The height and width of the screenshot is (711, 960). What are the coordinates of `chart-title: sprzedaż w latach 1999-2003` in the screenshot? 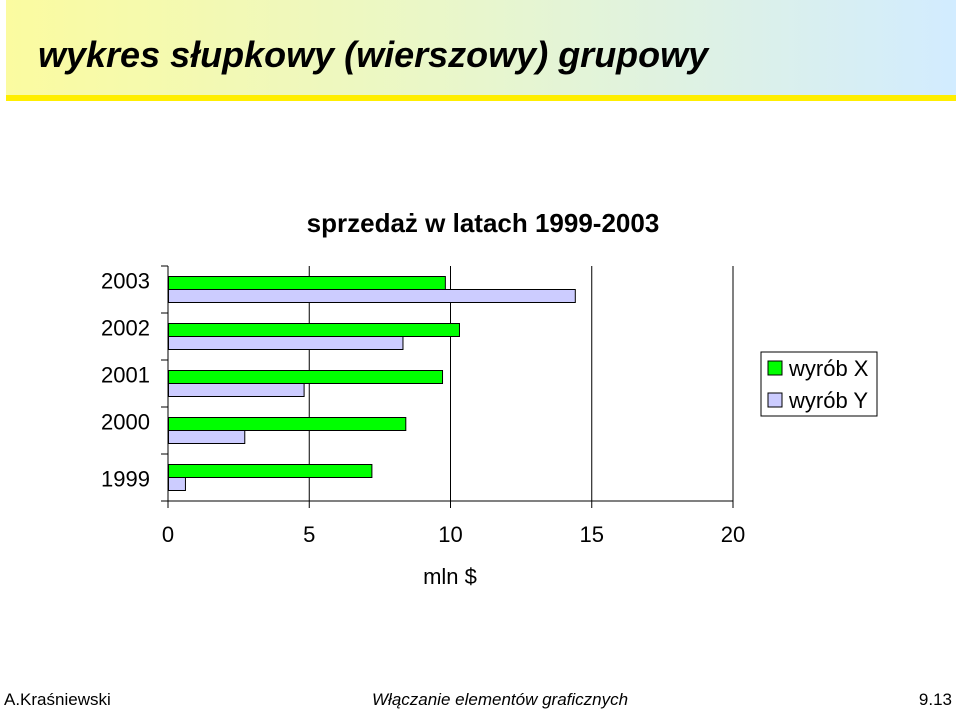 It's located at (483, 223).